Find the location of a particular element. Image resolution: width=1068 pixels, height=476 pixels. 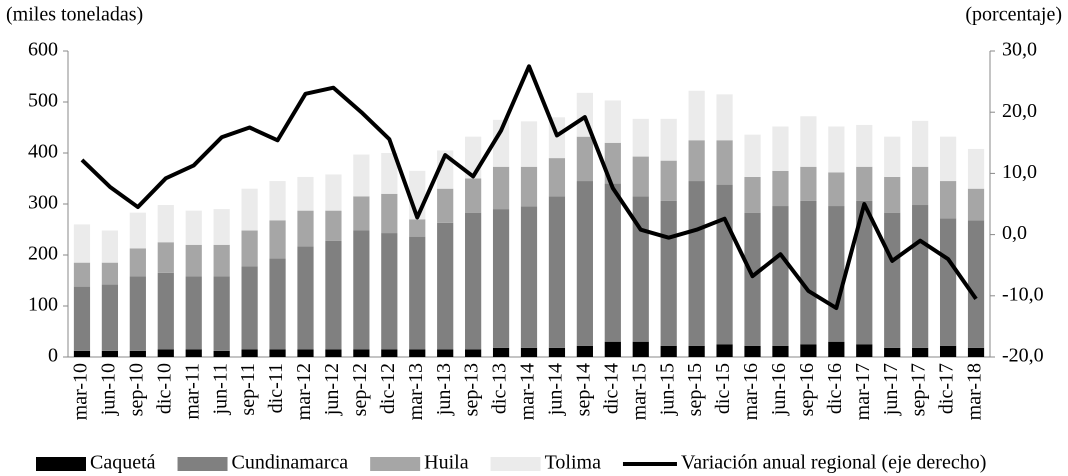

x-tick-label: mar-10 is located at coordinates (81, 391).